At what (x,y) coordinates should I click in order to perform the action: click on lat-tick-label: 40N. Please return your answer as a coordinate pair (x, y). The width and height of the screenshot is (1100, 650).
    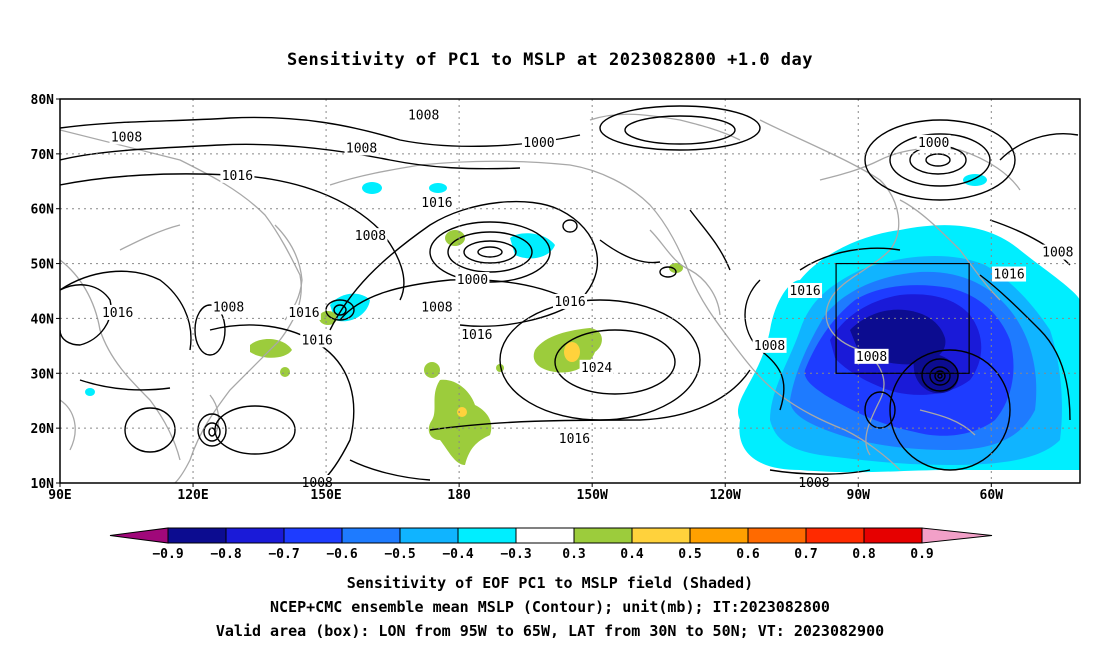
    Looking at the image, I should click on (43, 319).